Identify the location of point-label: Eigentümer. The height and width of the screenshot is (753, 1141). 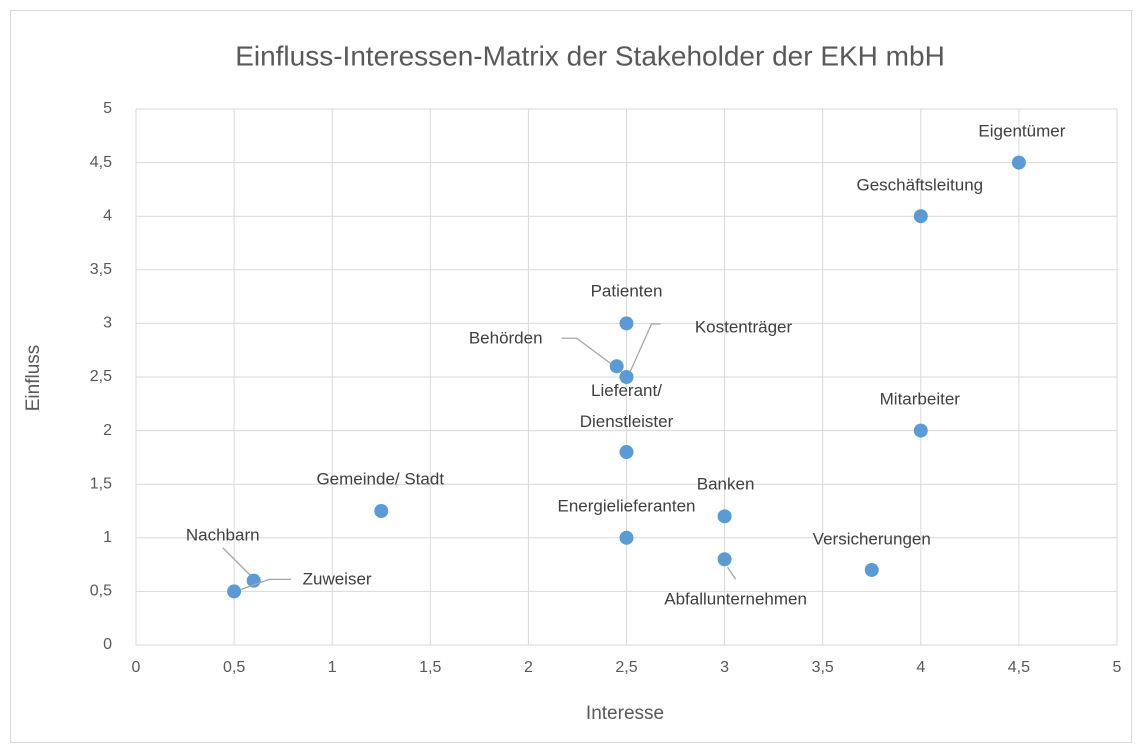
(1022, 131).